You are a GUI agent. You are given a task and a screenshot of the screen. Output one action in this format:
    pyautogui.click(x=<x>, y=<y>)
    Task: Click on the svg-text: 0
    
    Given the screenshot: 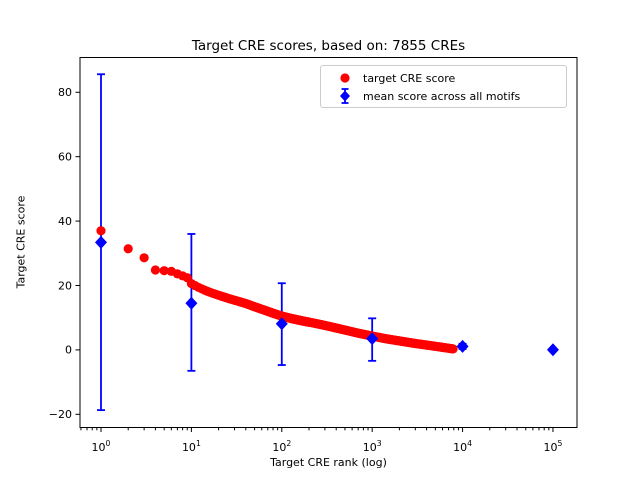 What is the action you would take?
    pyautogui.click(x=68, y=350)
    